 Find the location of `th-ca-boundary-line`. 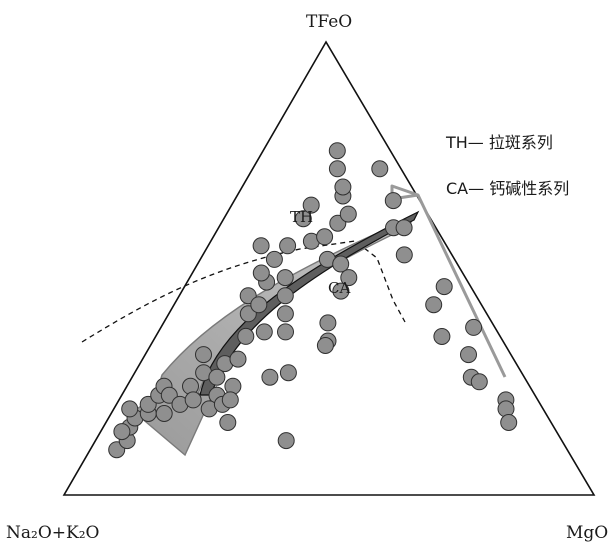

th-ca-boundary-line is located at coordinates (243, 291).